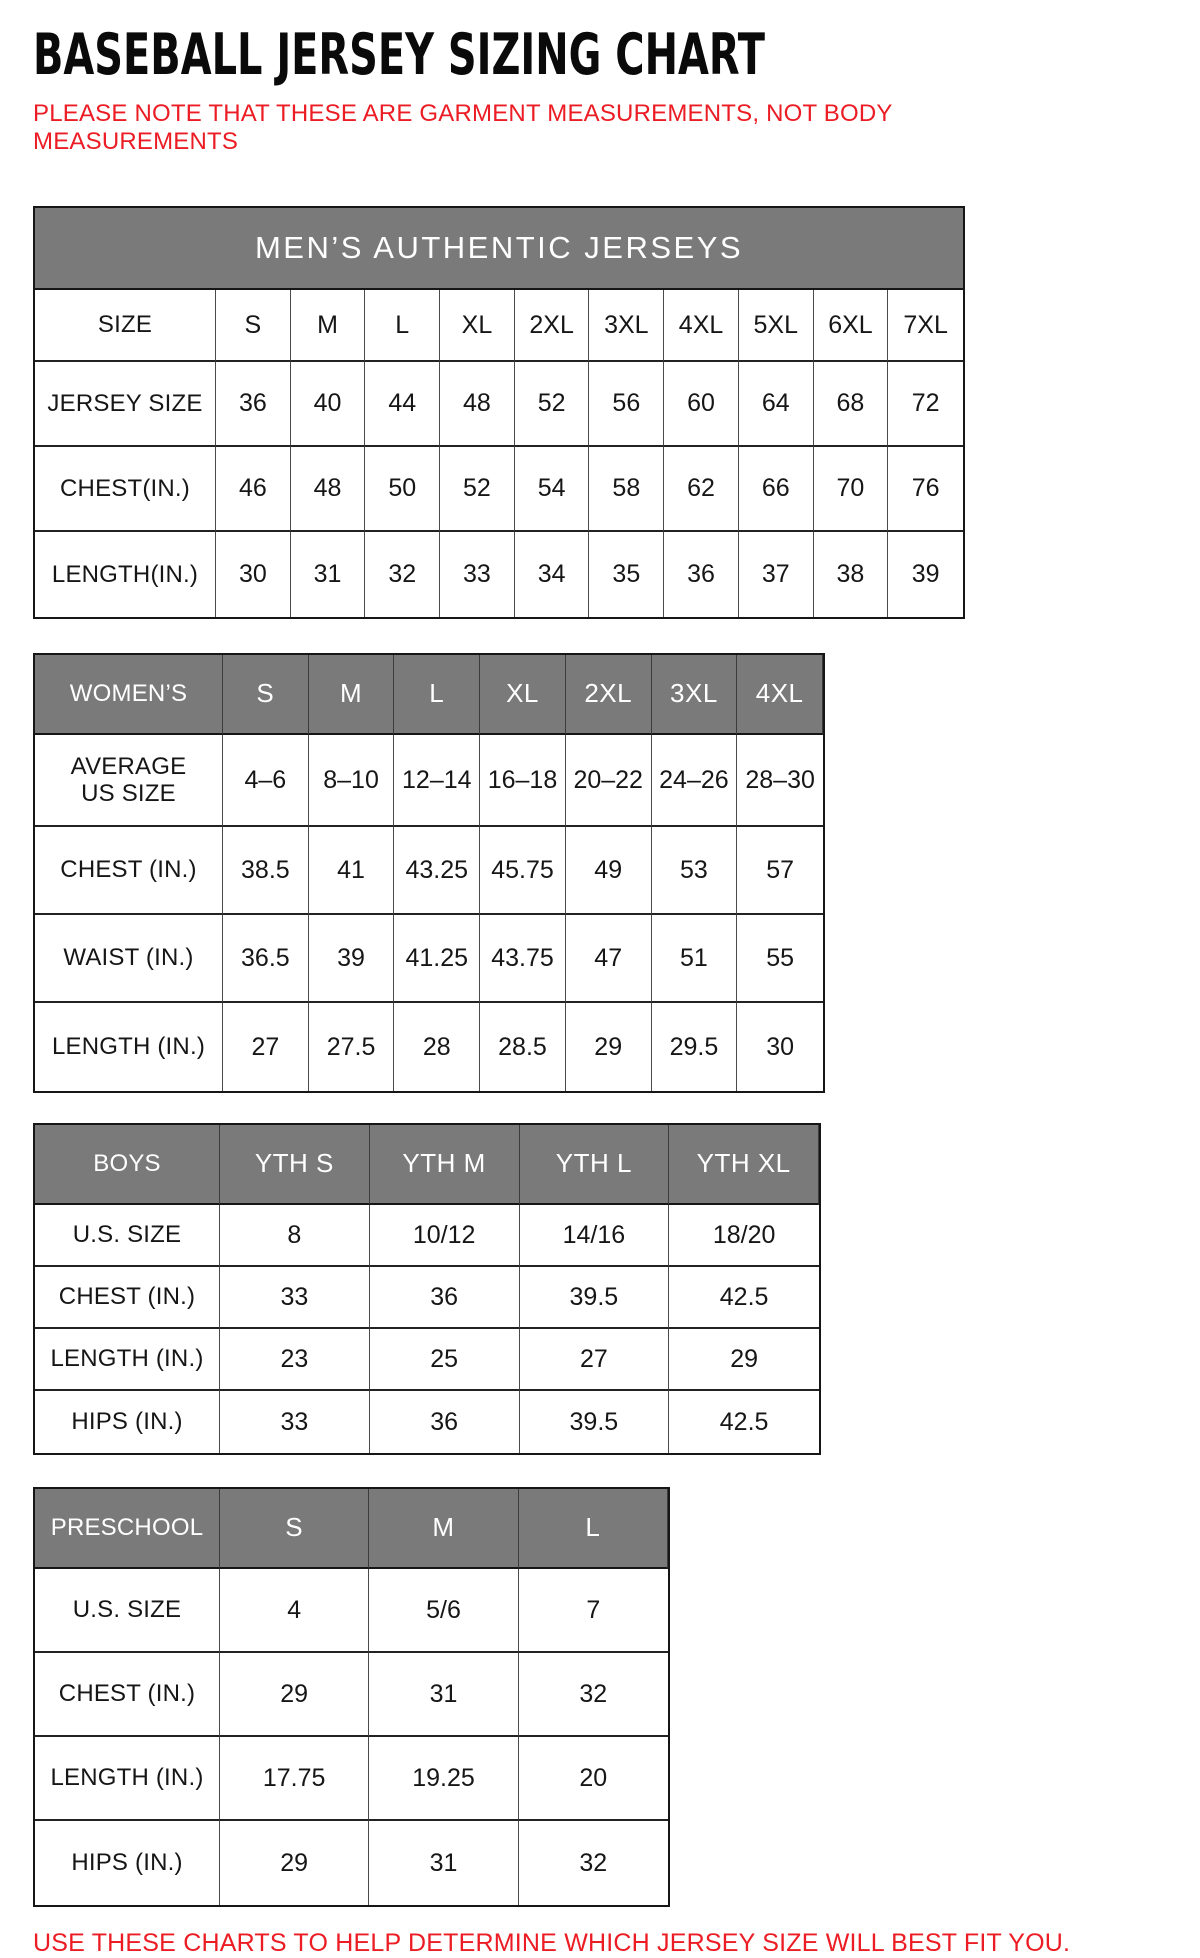  Describe the element at coordinates (125, 326) in the screenshot. I see `table-label-header: SIZE` at that location.